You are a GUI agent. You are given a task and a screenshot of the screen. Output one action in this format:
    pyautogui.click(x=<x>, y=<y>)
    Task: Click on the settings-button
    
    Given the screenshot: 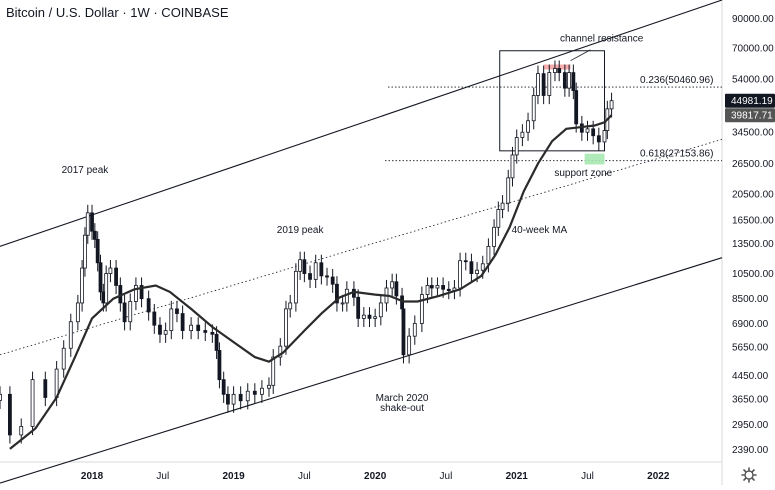 What is the action you would take?
    pyautogui.click(x=749, y=475)
    